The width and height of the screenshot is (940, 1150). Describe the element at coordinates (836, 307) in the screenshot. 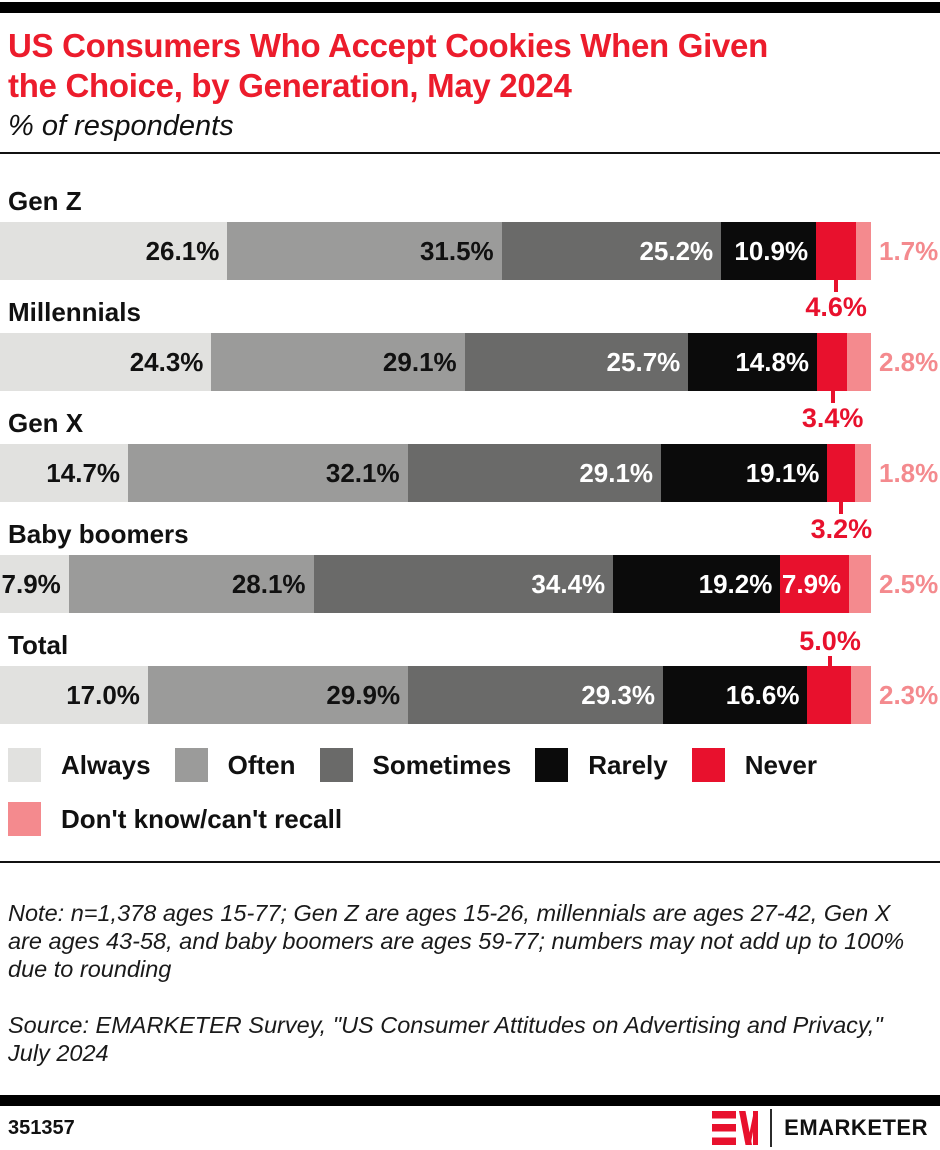

I see `bar-value-callout: 4.6%` at that location.